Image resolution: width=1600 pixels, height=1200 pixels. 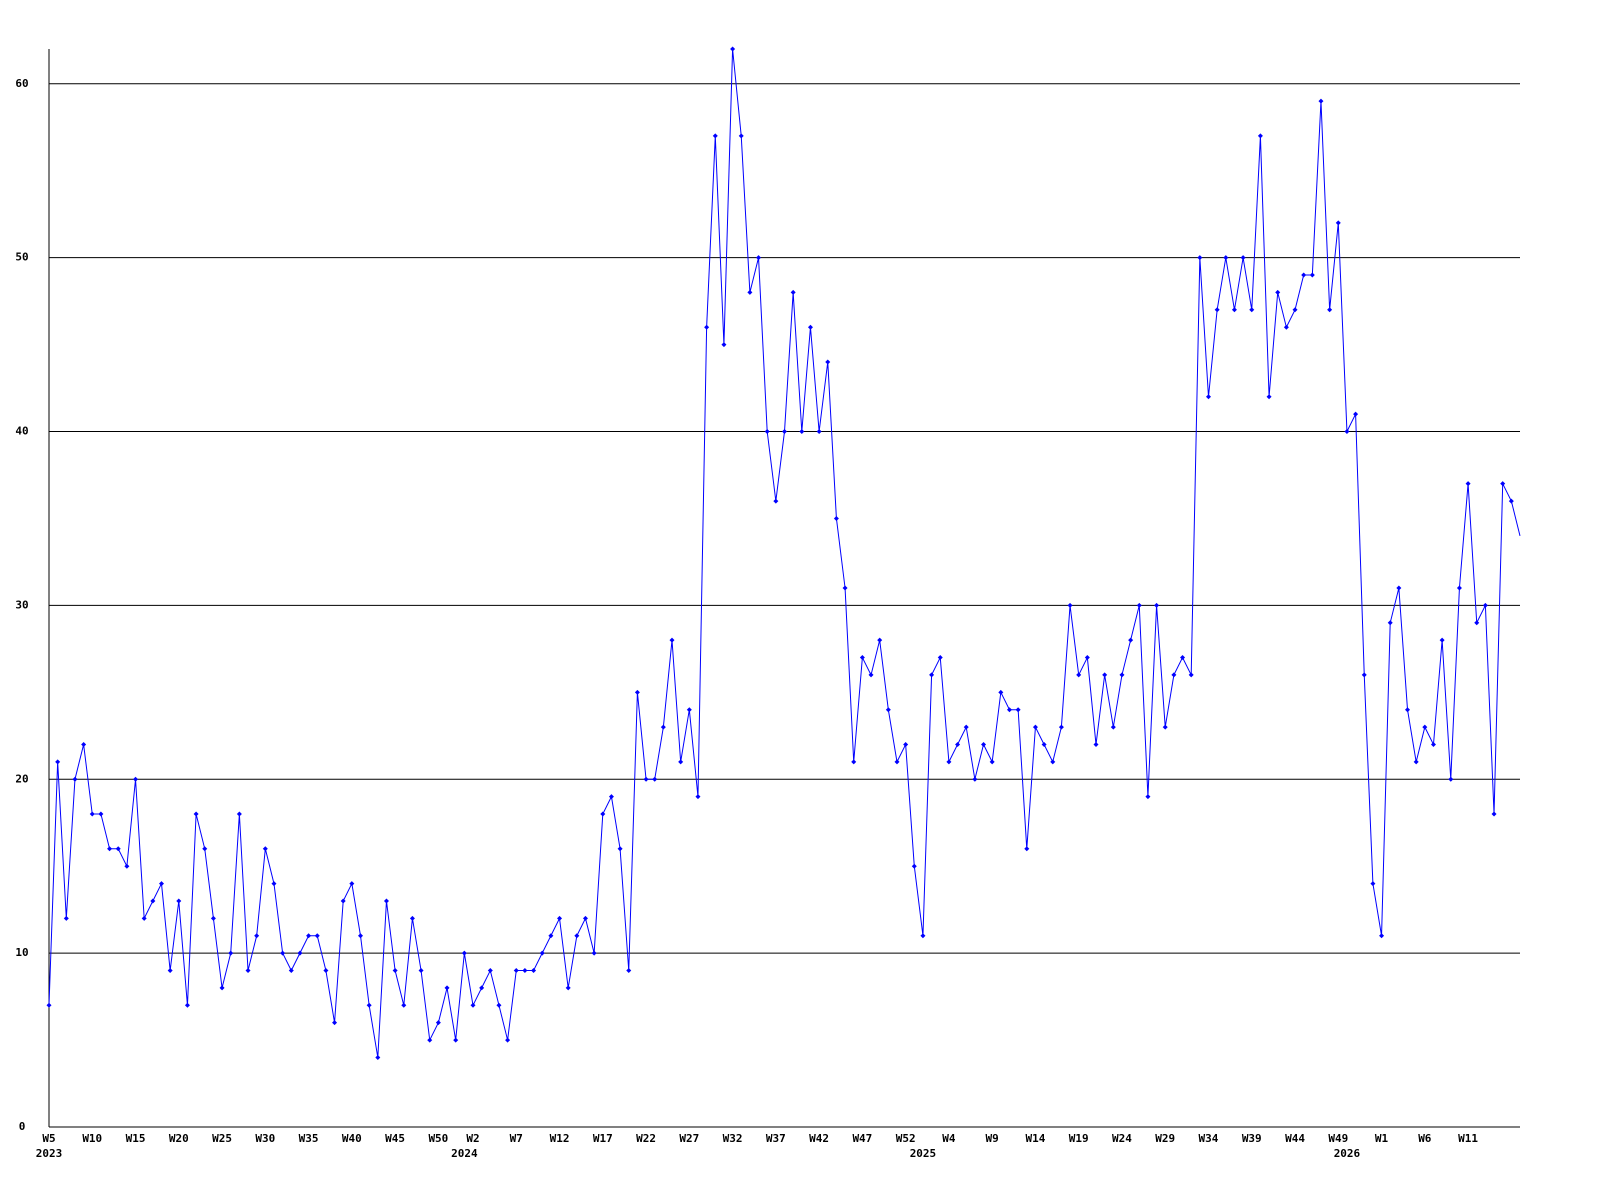 I want to click on x-tick-label: W15, so click(x=136, y=1138).